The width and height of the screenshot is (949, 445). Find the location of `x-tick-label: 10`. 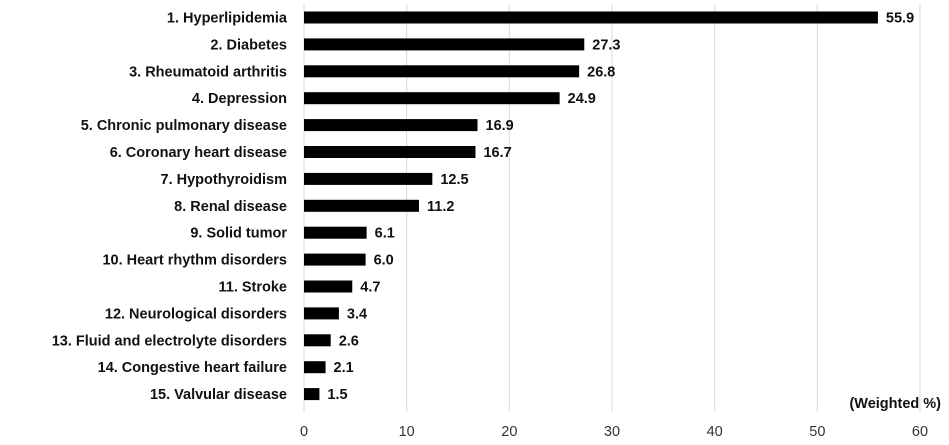

x-tick-label: 10 is located at coordinates (407, 432).